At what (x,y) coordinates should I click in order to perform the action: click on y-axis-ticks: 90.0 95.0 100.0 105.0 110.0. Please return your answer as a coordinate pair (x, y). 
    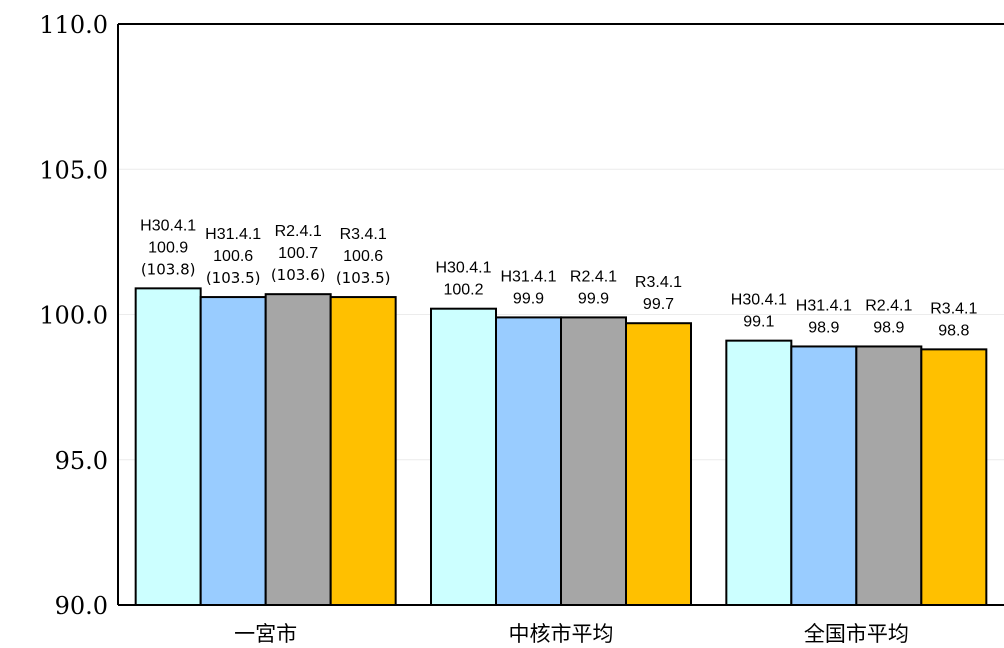
    Looking at the image, I should click on (73, 315).